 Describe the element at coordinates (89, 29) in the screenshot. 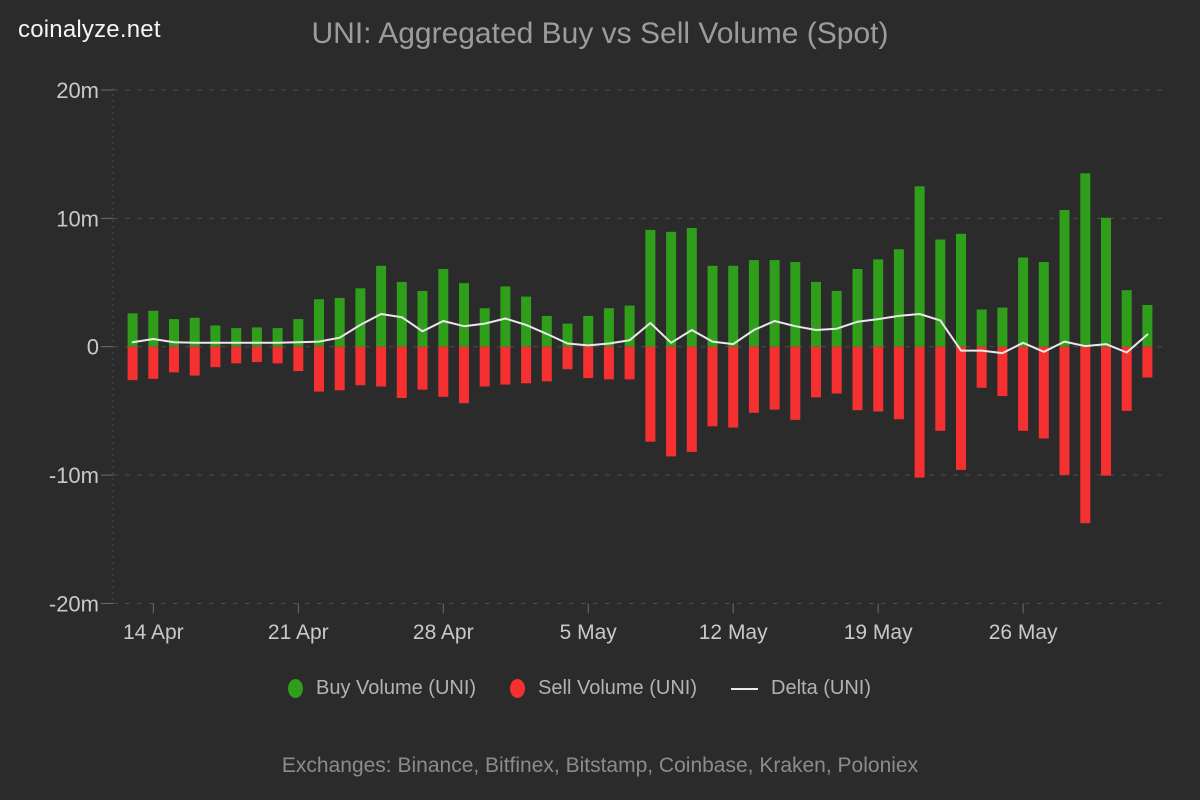

I see `site-logo: coinalyze.net` at that location.